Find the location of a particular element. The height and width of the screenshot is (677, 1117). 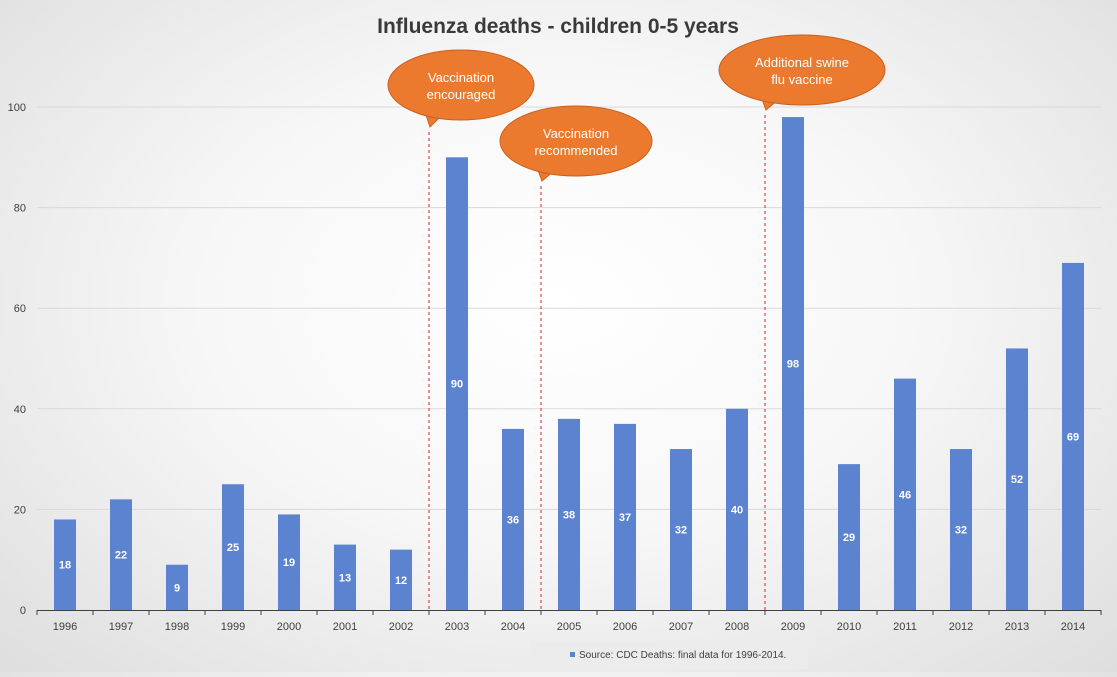

bar-2014 is located at coordinates (1073, 436).